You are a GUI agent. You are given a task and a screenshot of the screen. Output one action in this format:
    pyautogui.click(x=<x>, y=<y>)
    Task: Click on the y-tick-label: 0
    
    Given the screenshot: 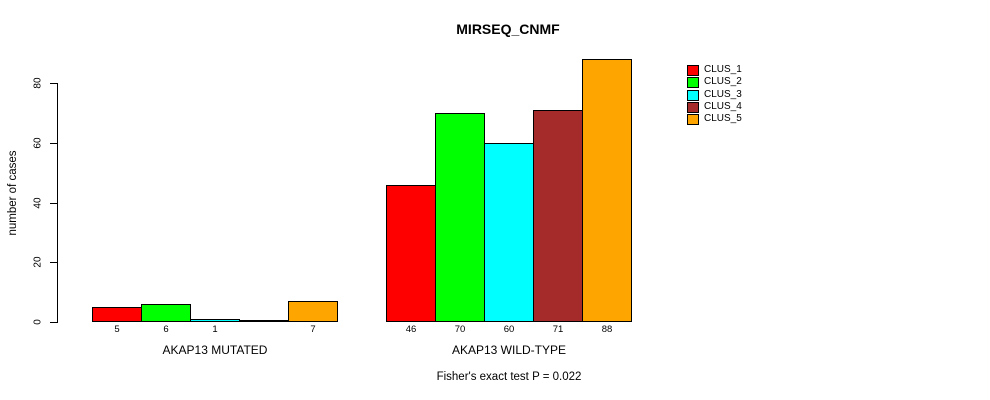 What is the action you would take?
    pyautogui.click(x=38, y=322)
    